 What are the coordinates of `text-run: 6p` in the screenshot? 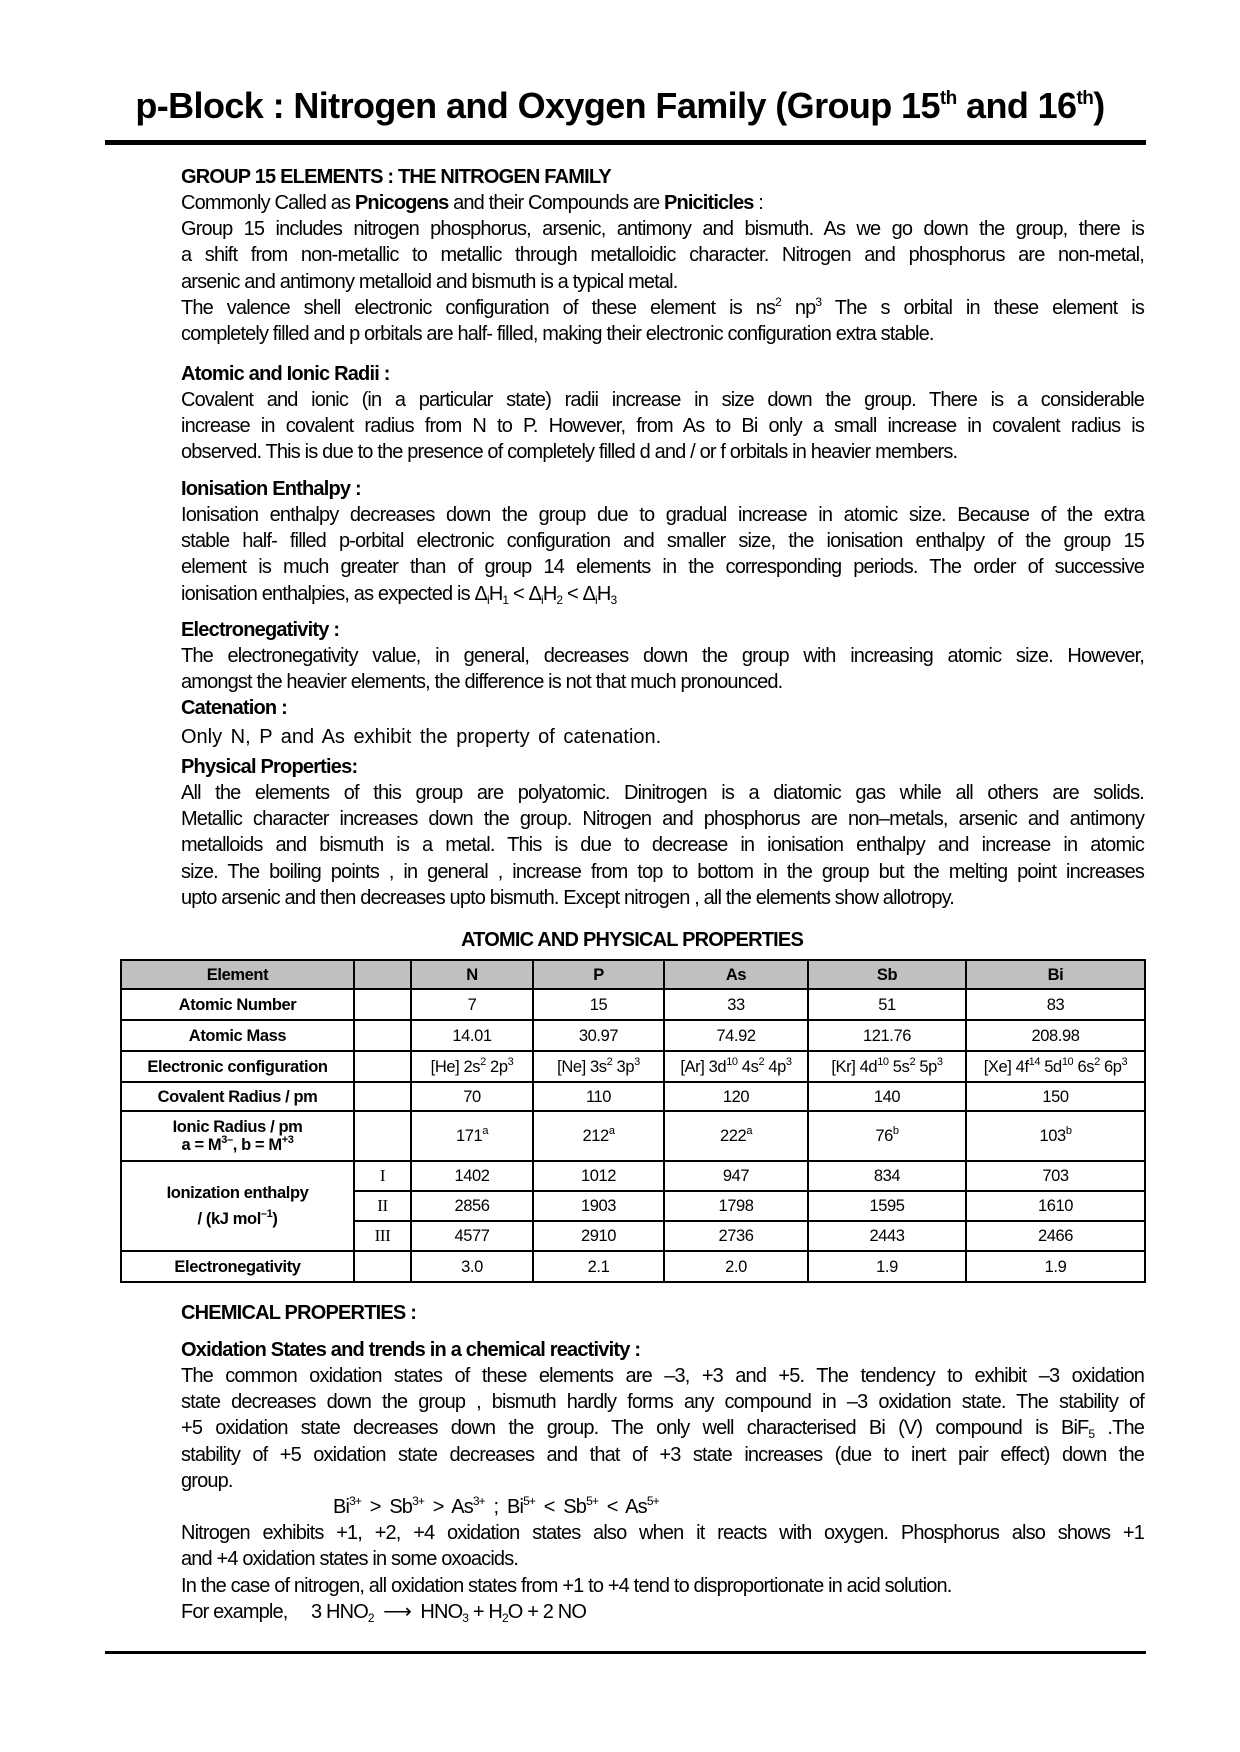 It's located at (1110, 1066).